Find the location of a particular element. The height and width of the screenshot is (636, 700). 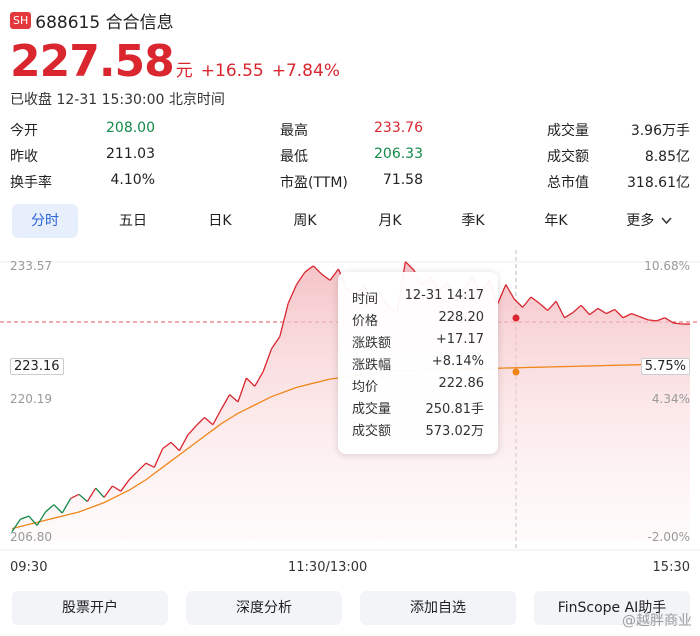

watermark: @越胖商业 is located at coordinates (657, 621).